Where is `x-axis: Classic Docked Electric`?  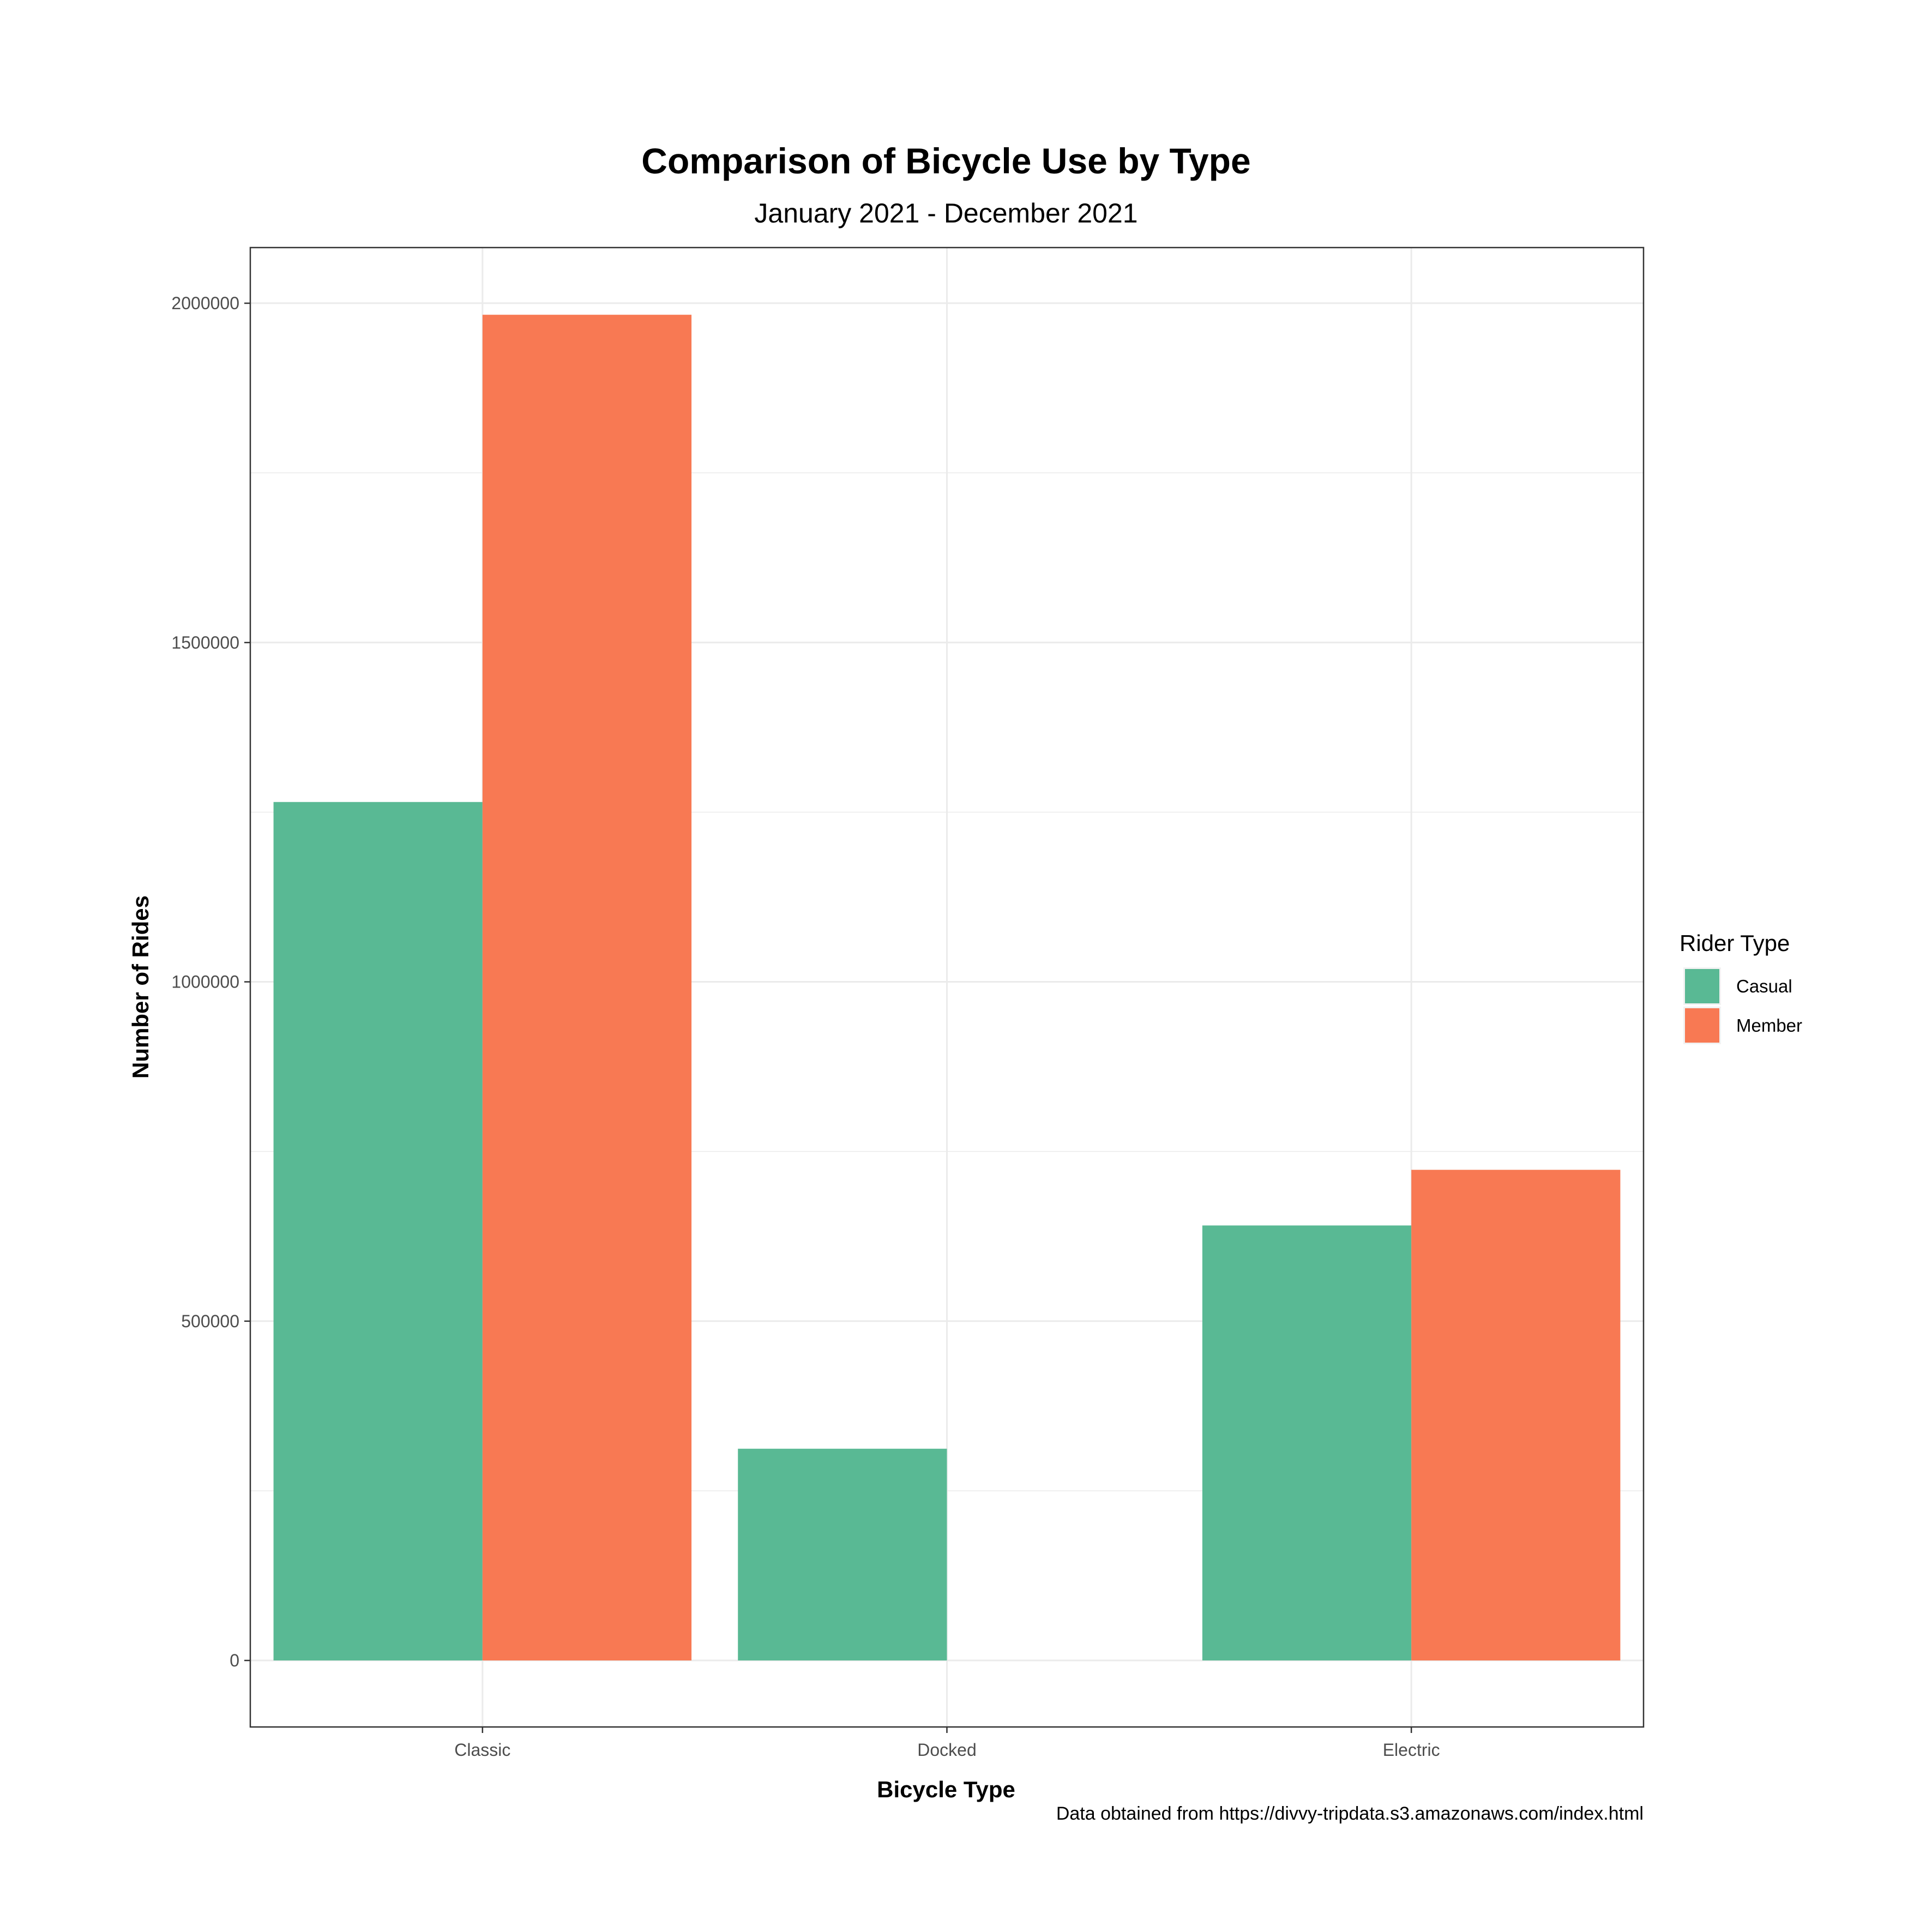 x-axis: Classic Docked Electric is located at coordinates (947, 1743).